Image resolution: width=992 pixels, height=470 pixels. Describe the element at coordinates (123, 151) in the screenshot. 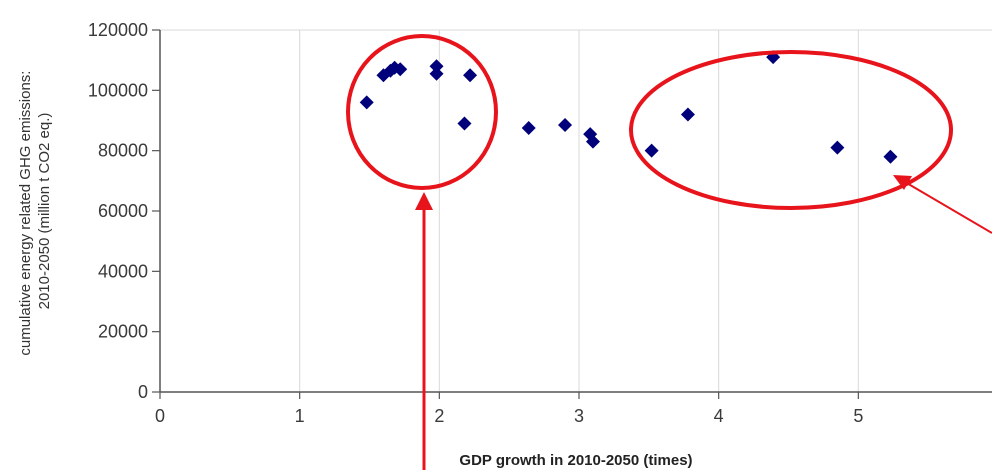

I see `y-tick-label: 80000` at that location.